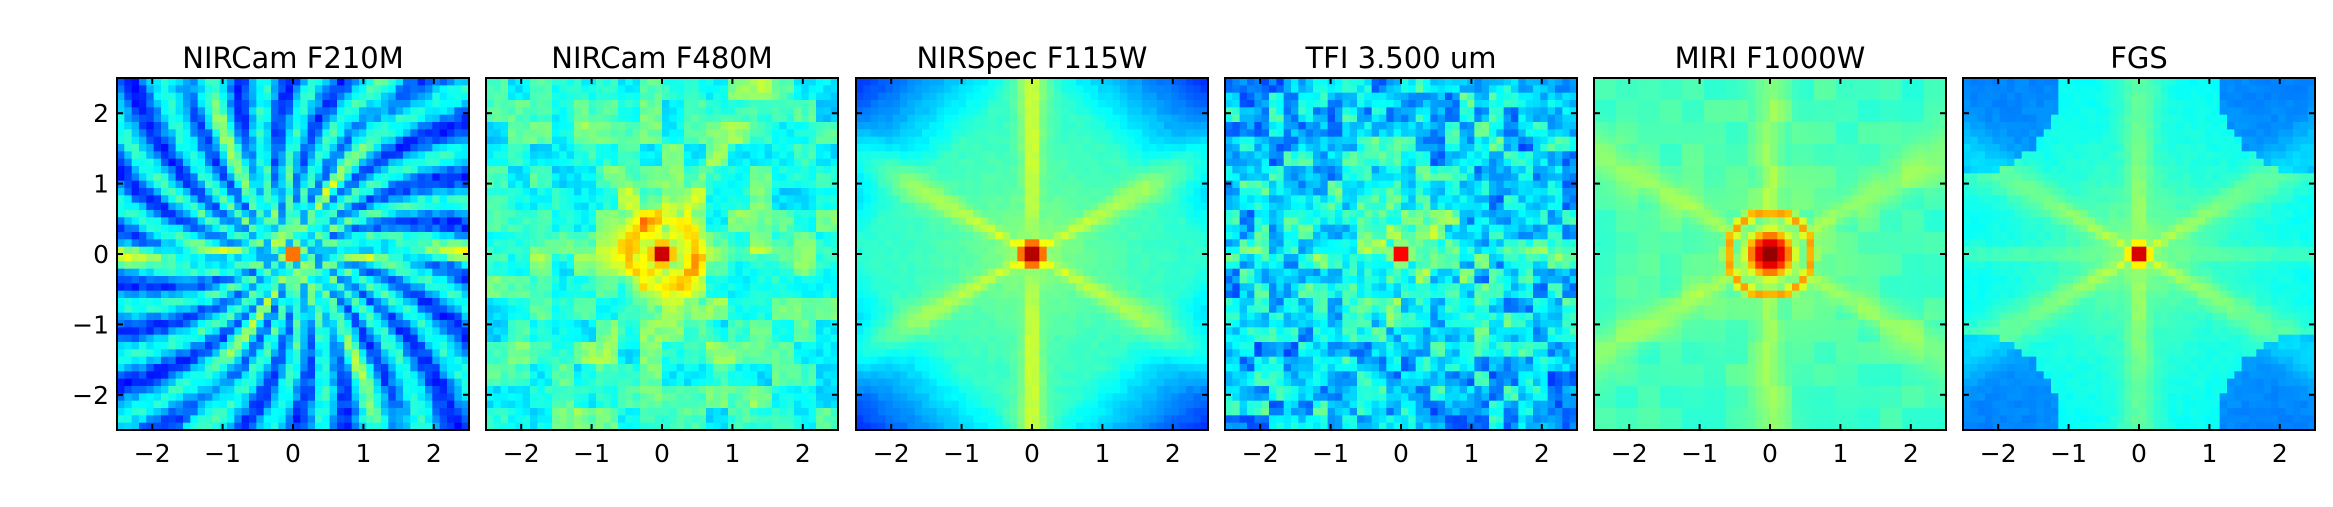  I want to click on y-tick-label: −2, so click(90, 395).